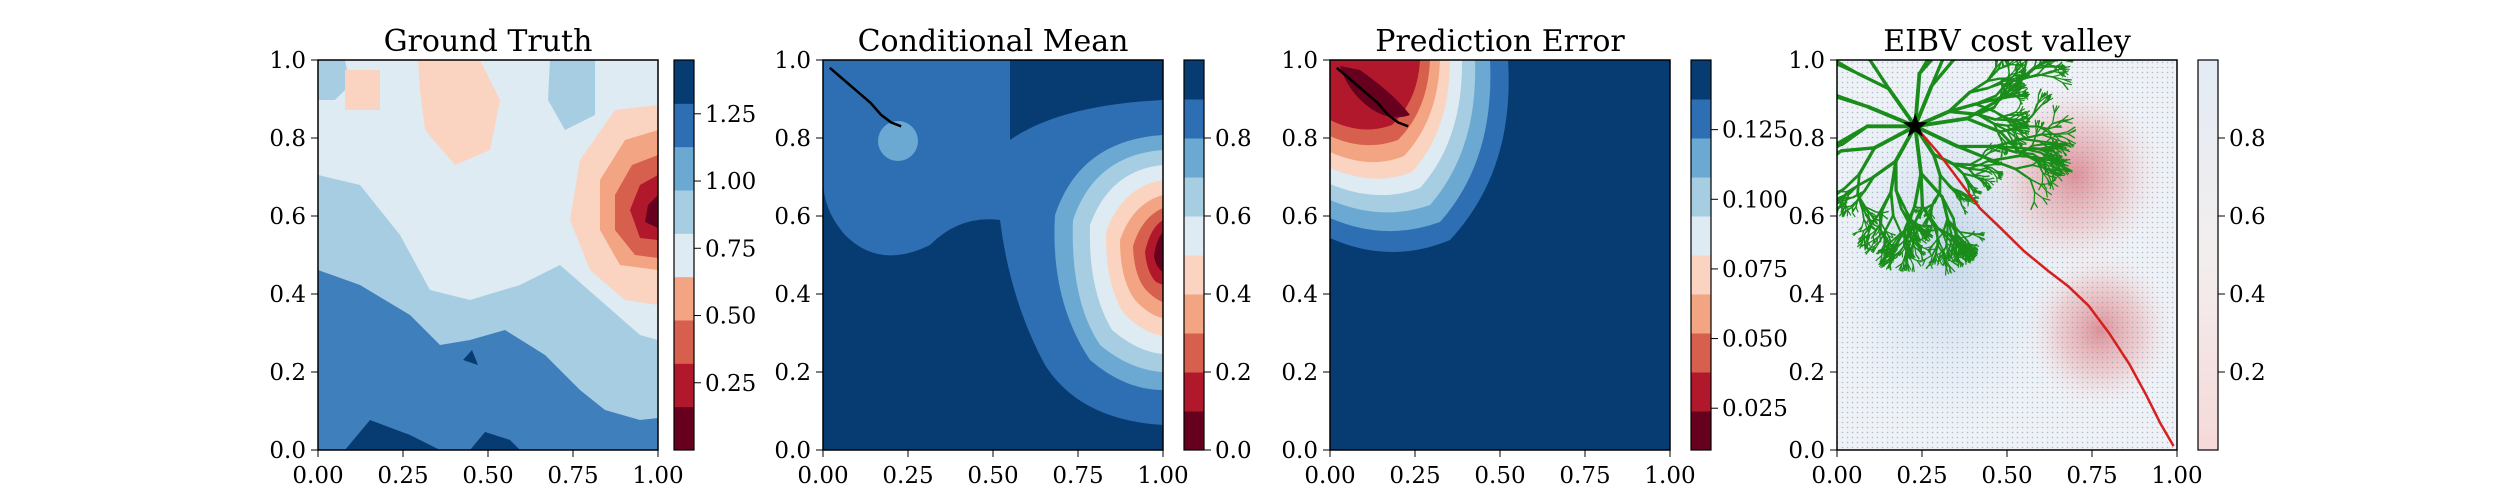 The image size is (2500, 500). Describe the element at coordinates (572, 476) in the screenshot. I see `x-tick-label: 0.75` at that location.